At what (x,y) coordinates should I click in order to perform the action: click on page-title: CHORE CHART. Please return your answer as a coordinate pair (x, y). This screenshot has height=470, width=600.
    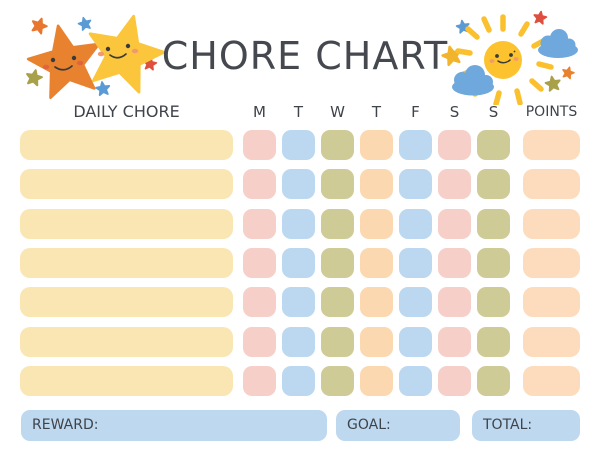
    Looking at the image, I should click on (305, 56).